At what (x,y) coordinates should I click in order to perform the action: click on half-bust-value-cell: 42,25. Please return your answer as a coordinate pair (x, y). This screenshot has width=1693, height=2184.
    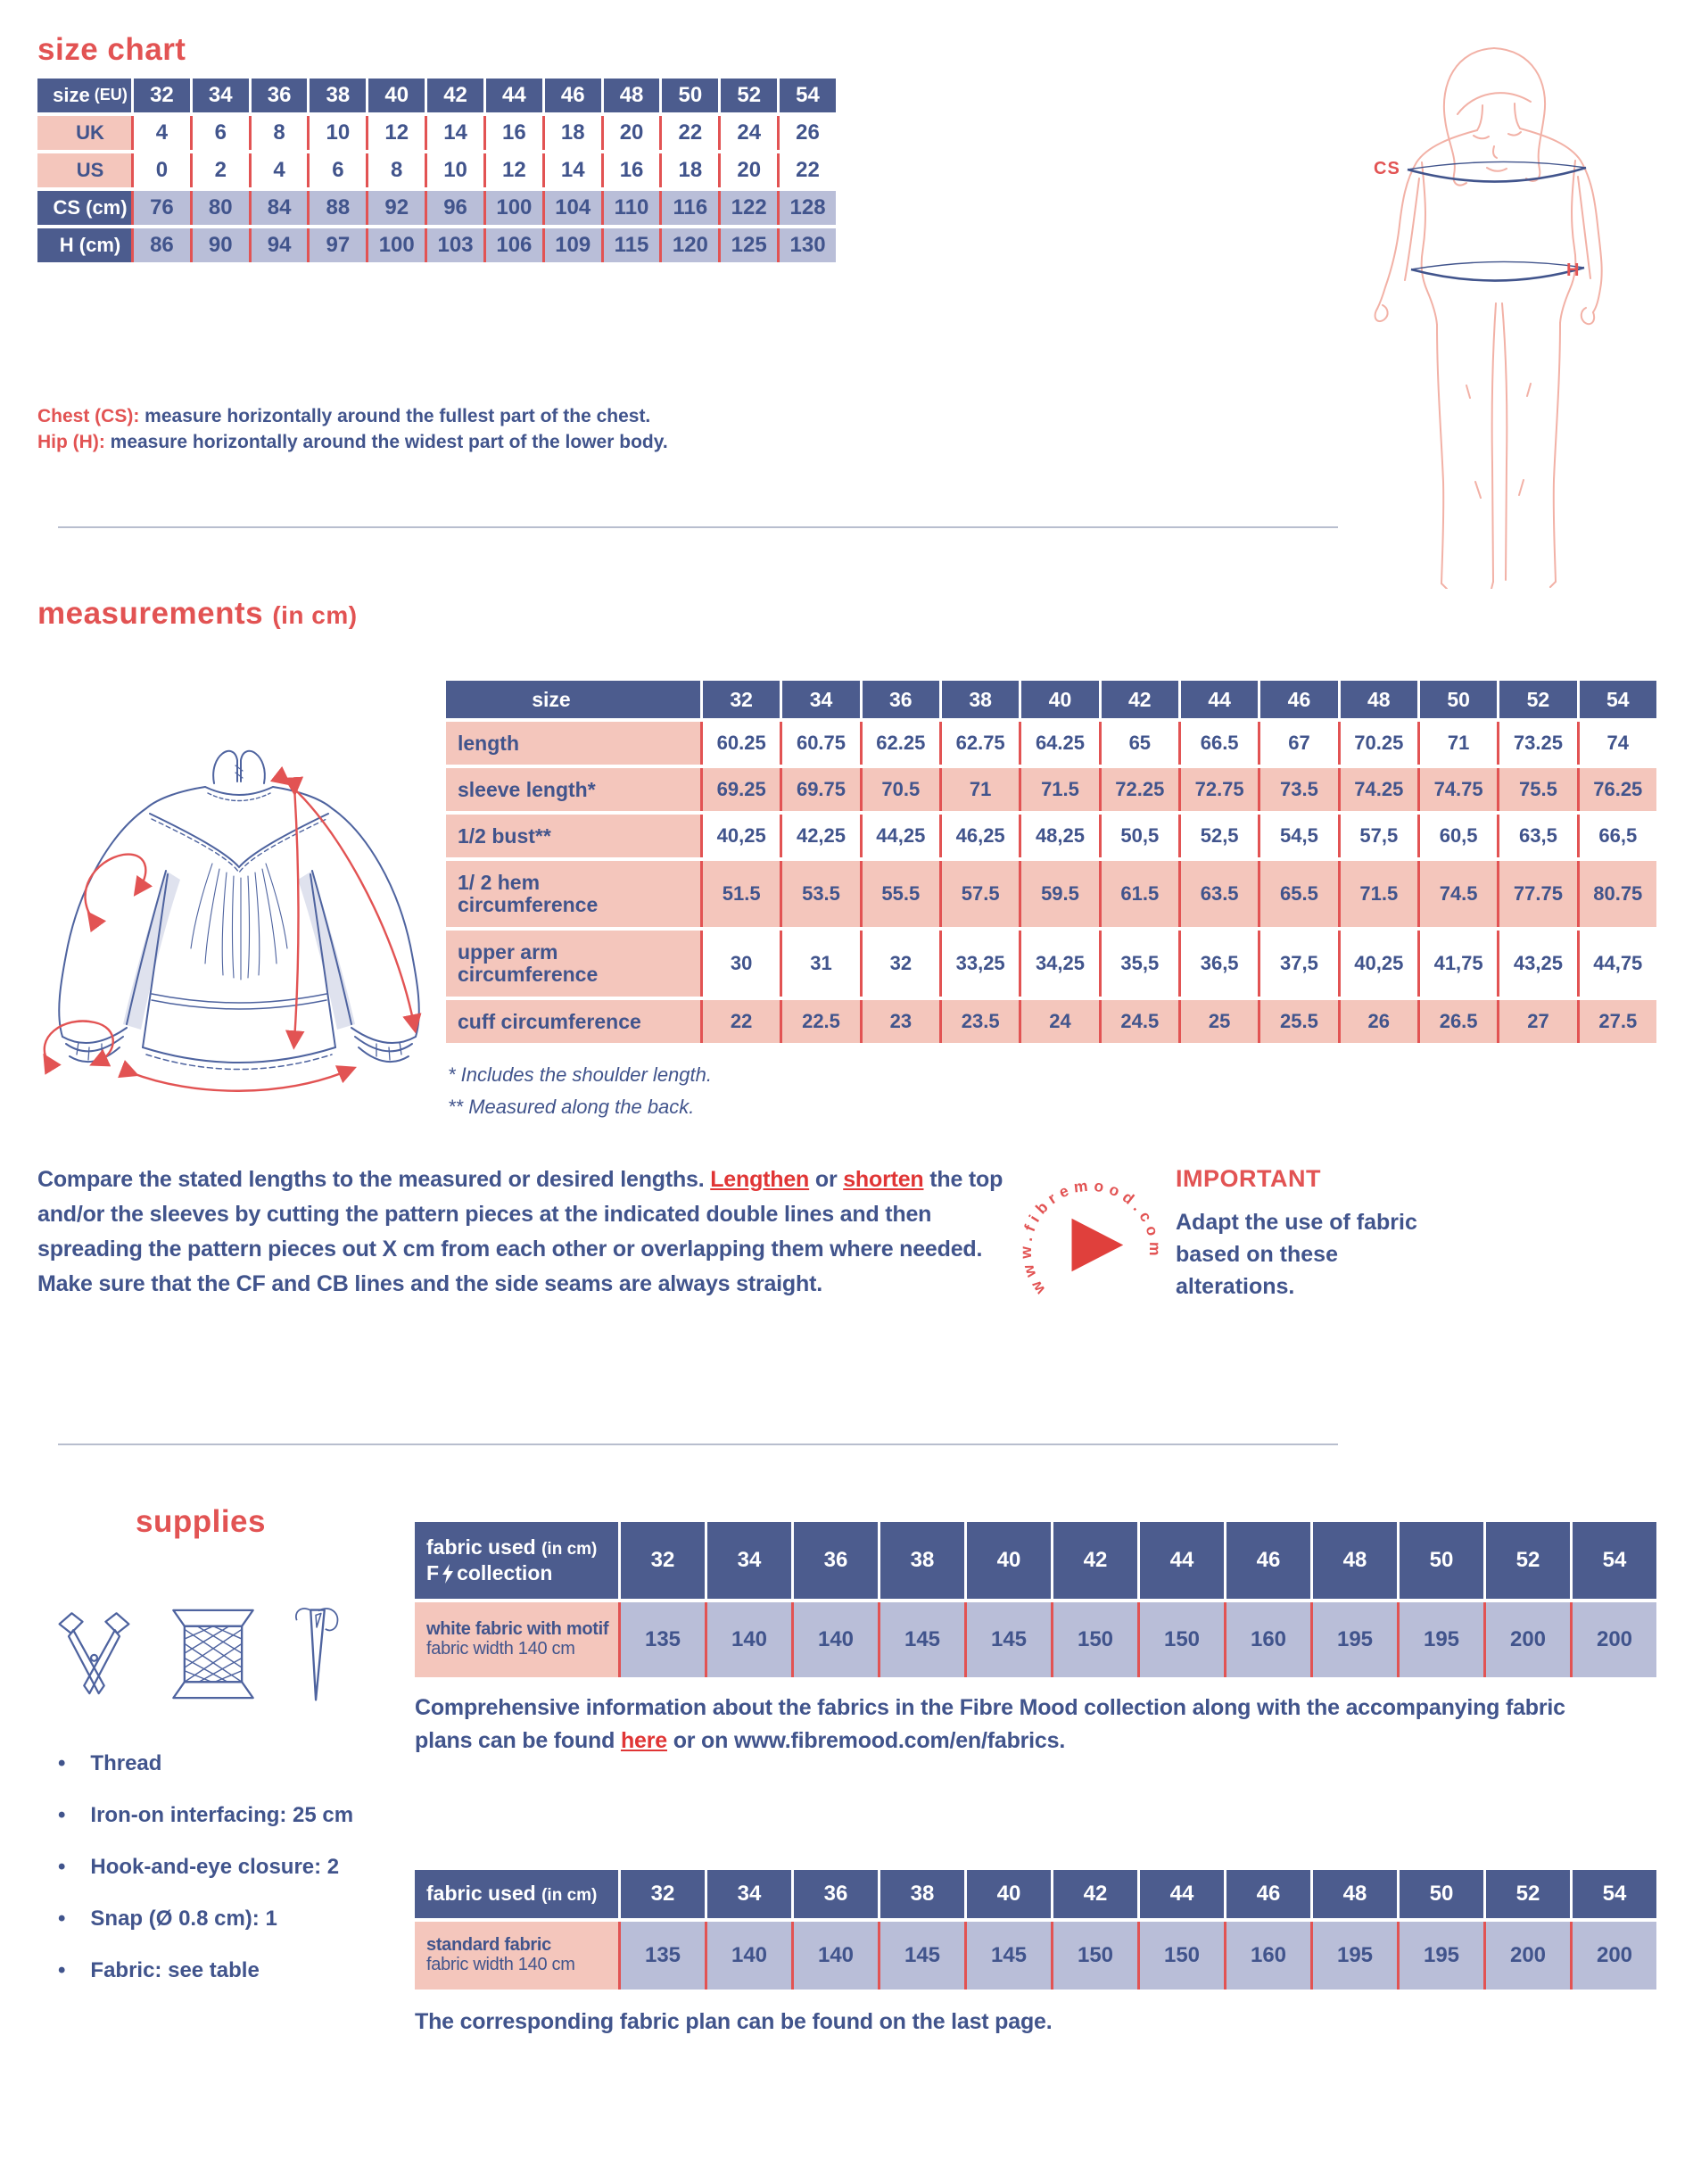
    Looking at the image, I should click on (820, 836).